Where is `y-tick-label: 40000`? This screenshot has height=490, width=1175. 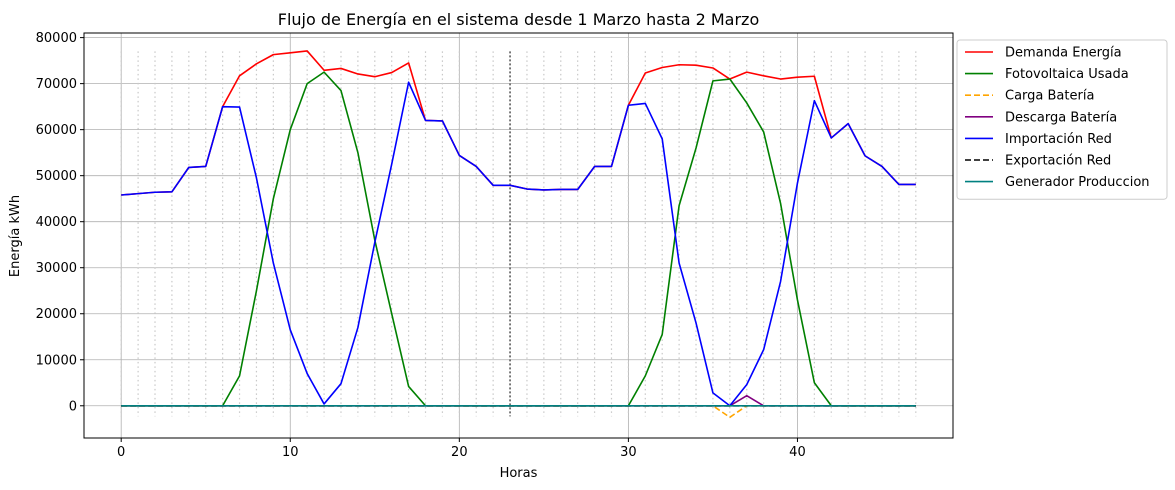
y-tick-label: 40000 is located at coordinates (56, 222).